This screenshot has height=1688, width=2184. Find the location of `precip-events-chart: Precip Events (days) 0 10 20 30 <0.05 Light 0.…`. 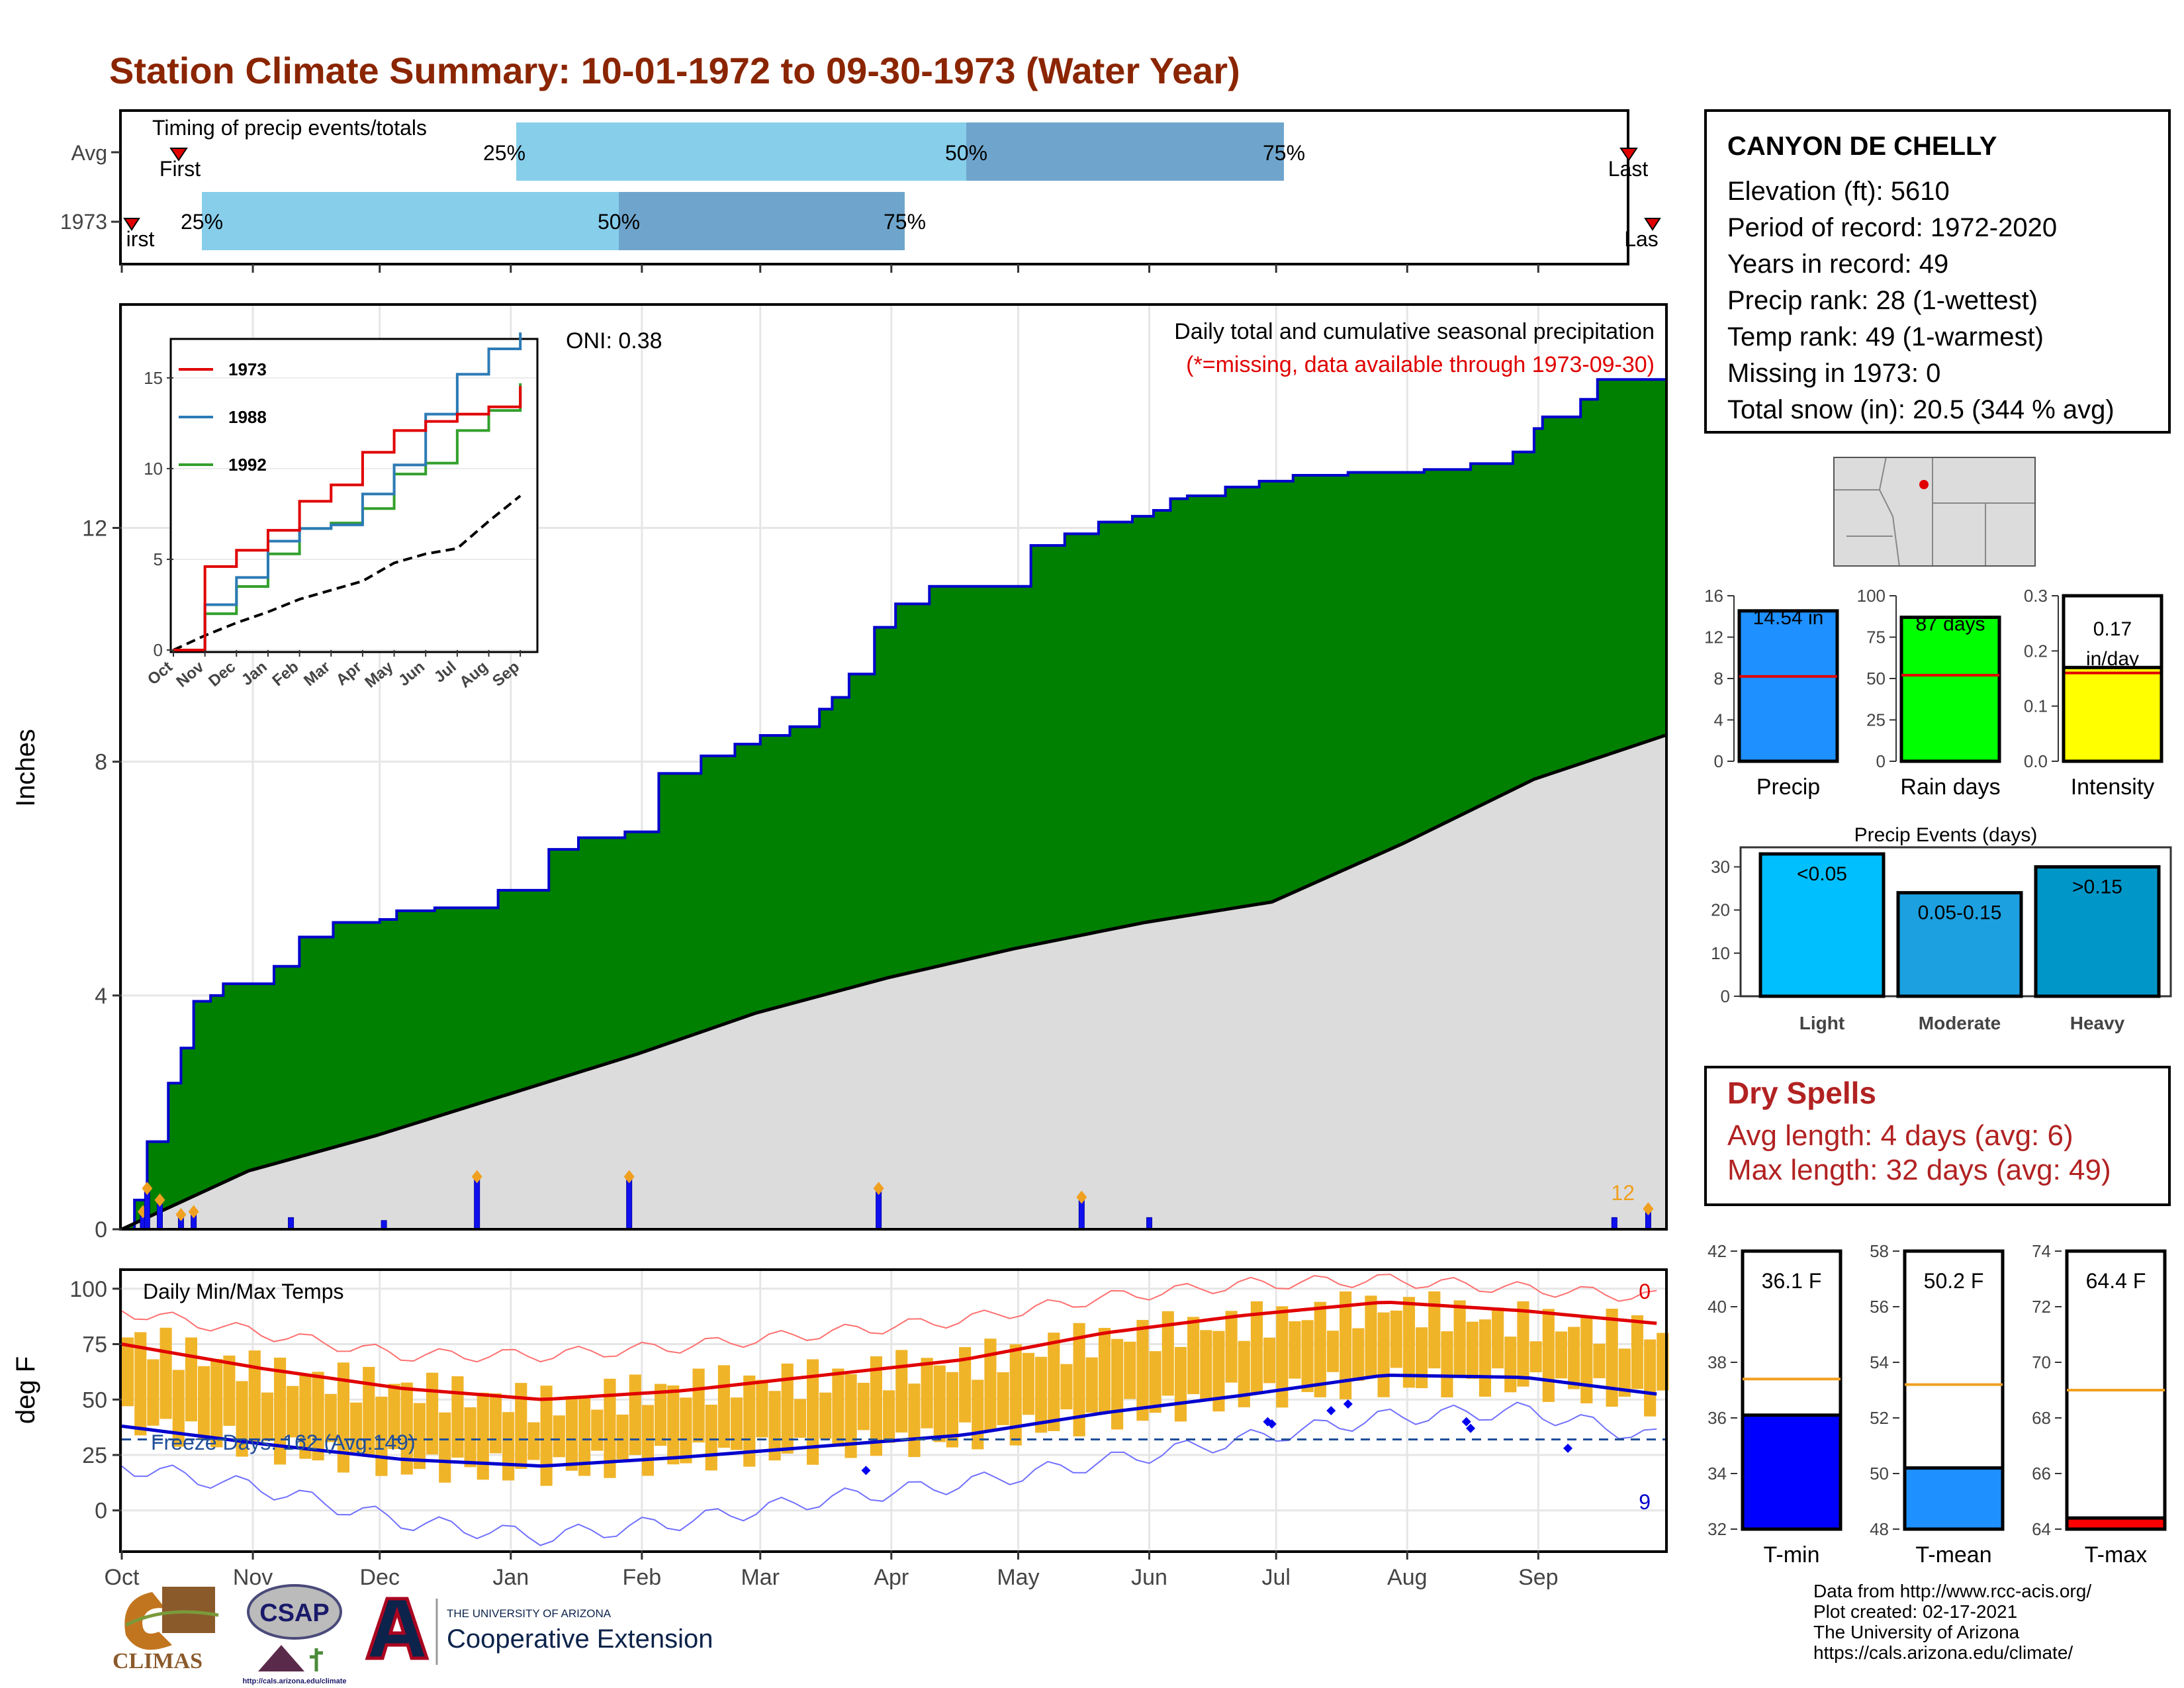

precip-events-chart: Precip Events (days) 0 10 20 30 <0.05 Light 0.… is located at coordinates (1942, 928).